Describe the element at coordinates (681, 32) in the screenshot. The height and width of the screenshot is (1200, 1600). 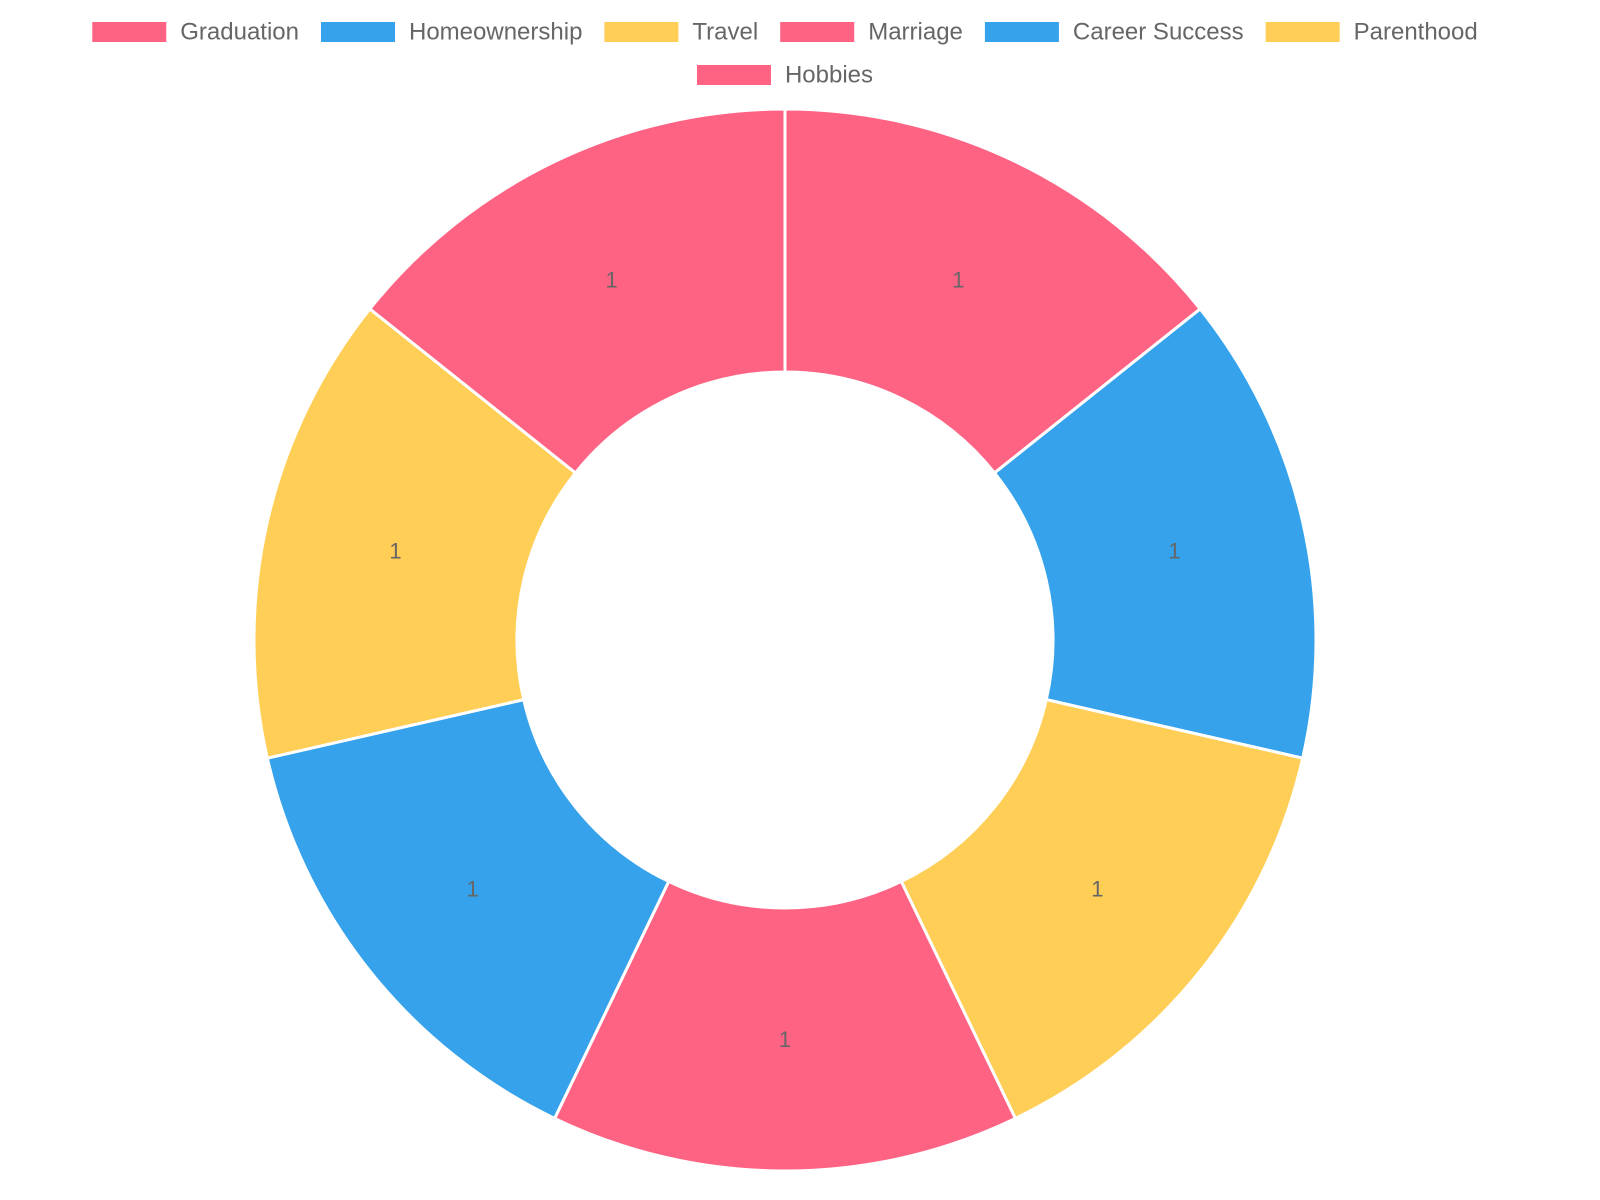
I see `legend-item-travel: Travel` at that location.